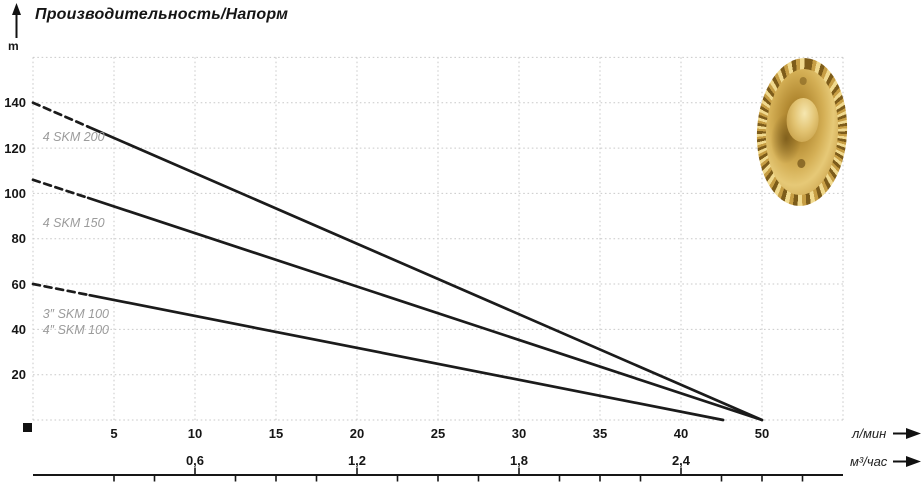 Image resolution: width=922 pixels, height=482 pixels. Describe the element at coordinates (438, 474) in the screenshot. I see `secondary-axis` at that location.